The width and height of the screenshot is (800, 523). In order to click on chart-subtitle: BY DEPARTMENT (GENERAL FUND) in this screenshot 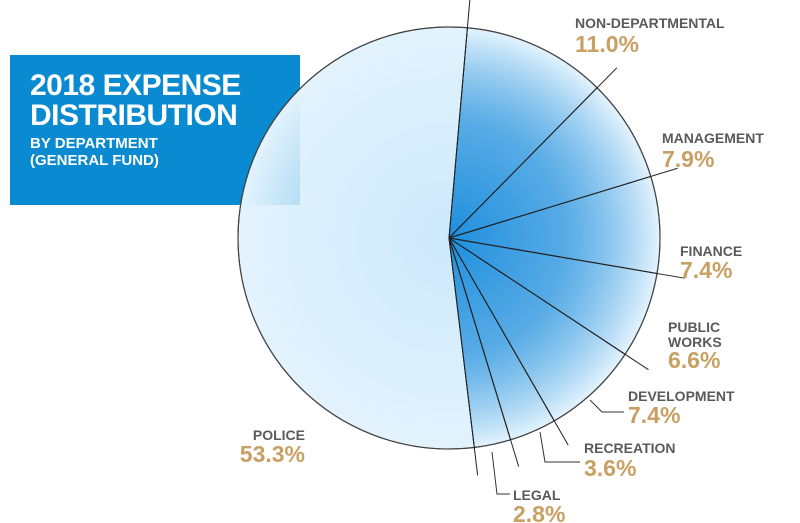, I will do `click(94, 152)`.